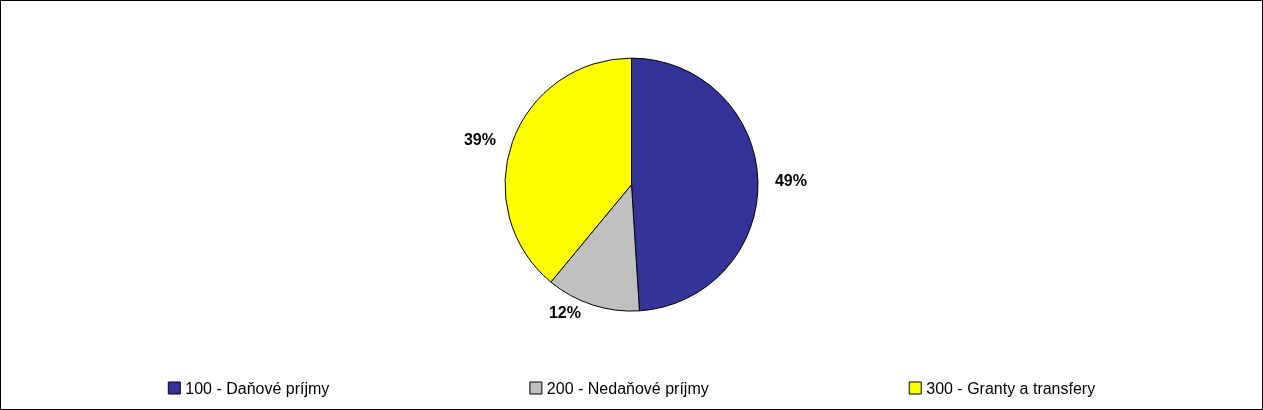  Describe the element at coordinates (790, 180) in the screenshot. I see `data-label: 49%` at that location.